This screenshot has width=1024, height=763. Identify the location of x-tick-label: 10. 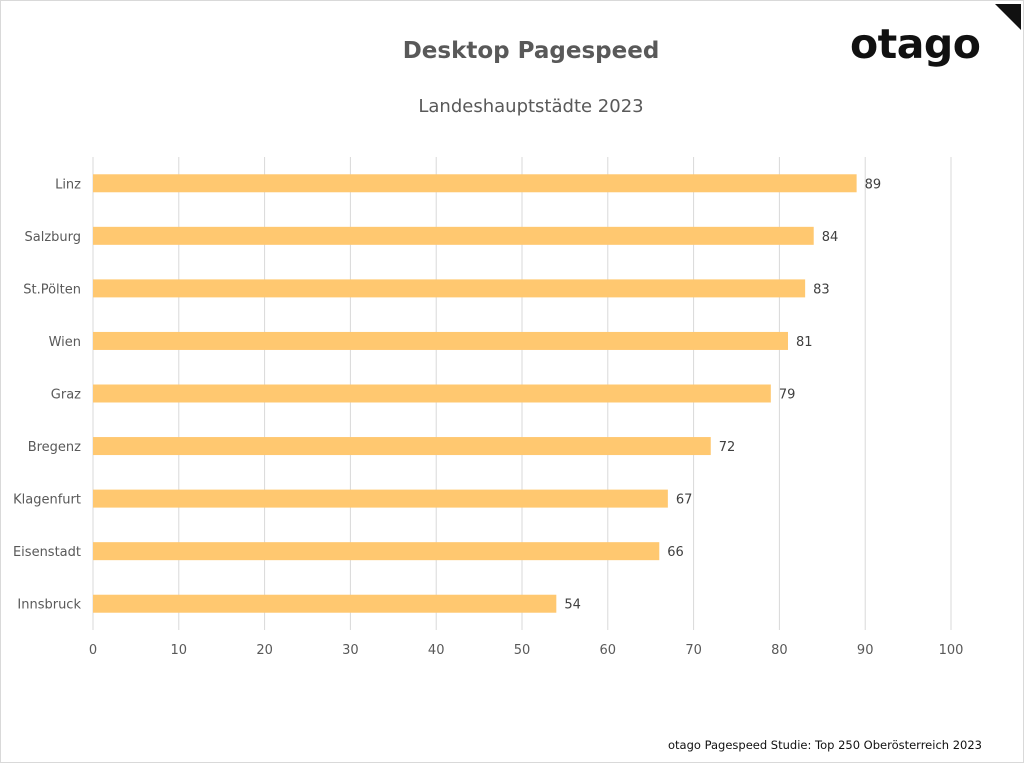
(179, 650).